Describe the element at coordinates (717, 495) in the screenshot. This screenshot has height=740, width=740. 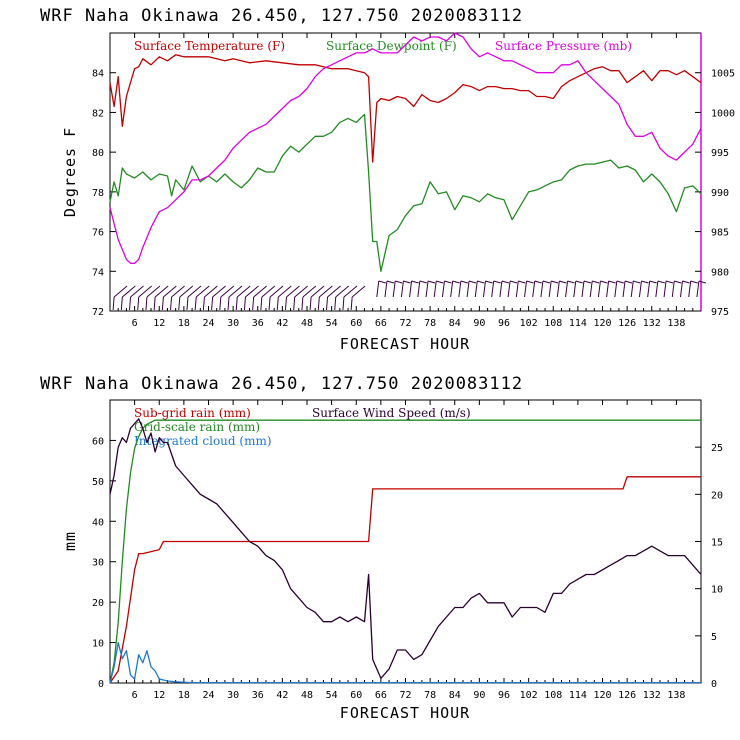
I see `y2-tick-label: 20` at that location.